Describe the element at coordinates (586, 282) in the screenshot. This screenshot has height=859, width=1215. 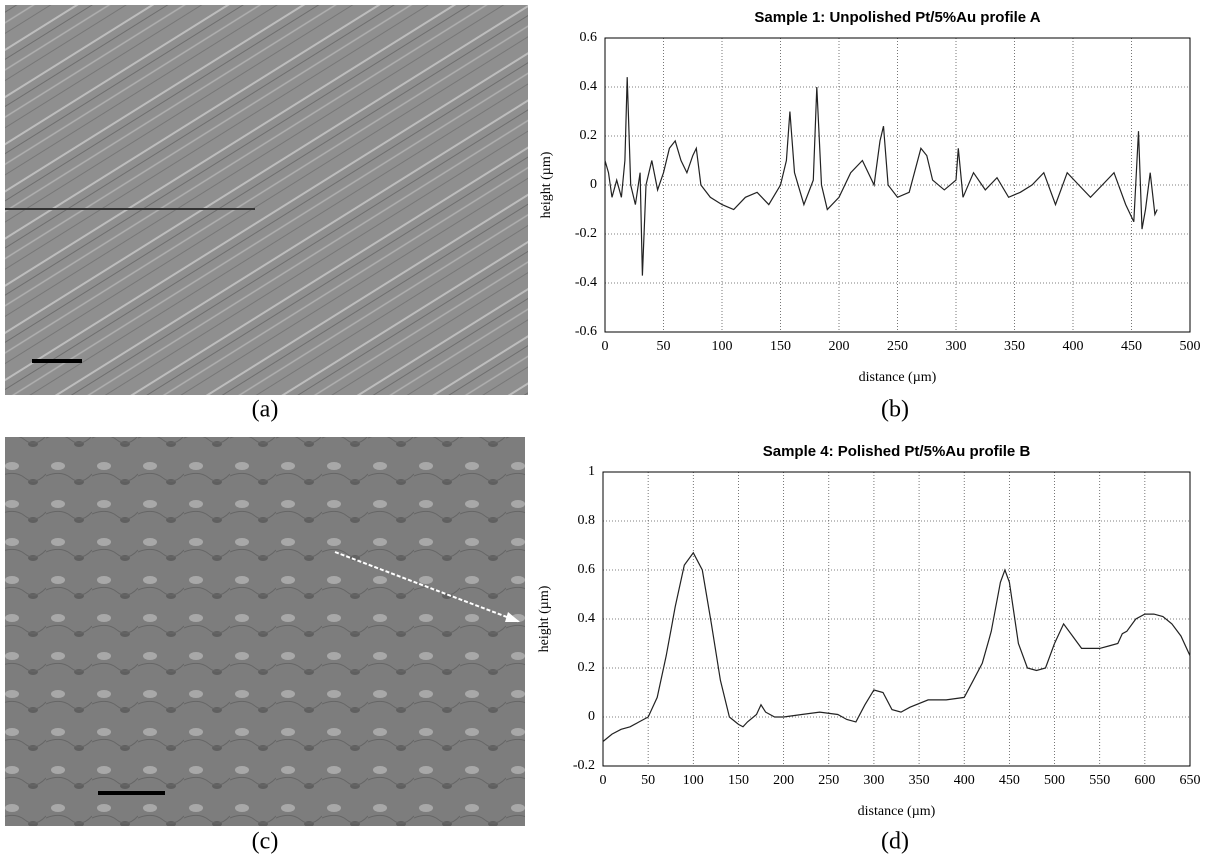
I see `y-tick-label: -0.4` at that location.